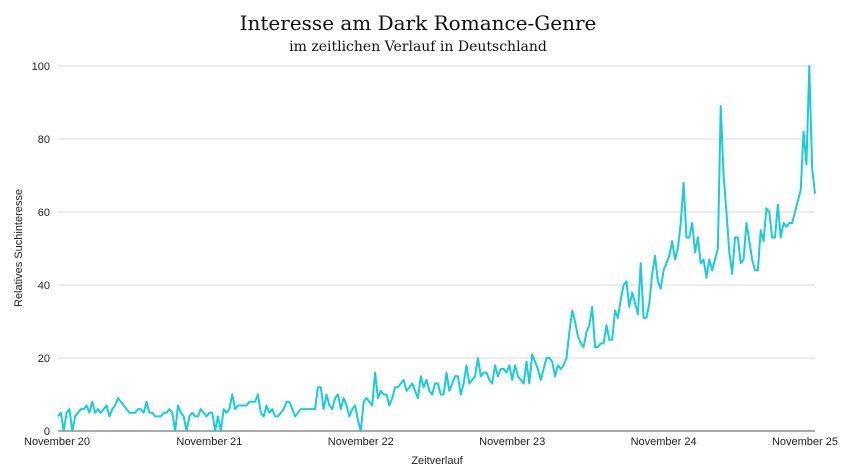 Image resolution: width=850 pixels, height=475 pixels. I want to click on y-tick-label: 40, so click(44, 286).